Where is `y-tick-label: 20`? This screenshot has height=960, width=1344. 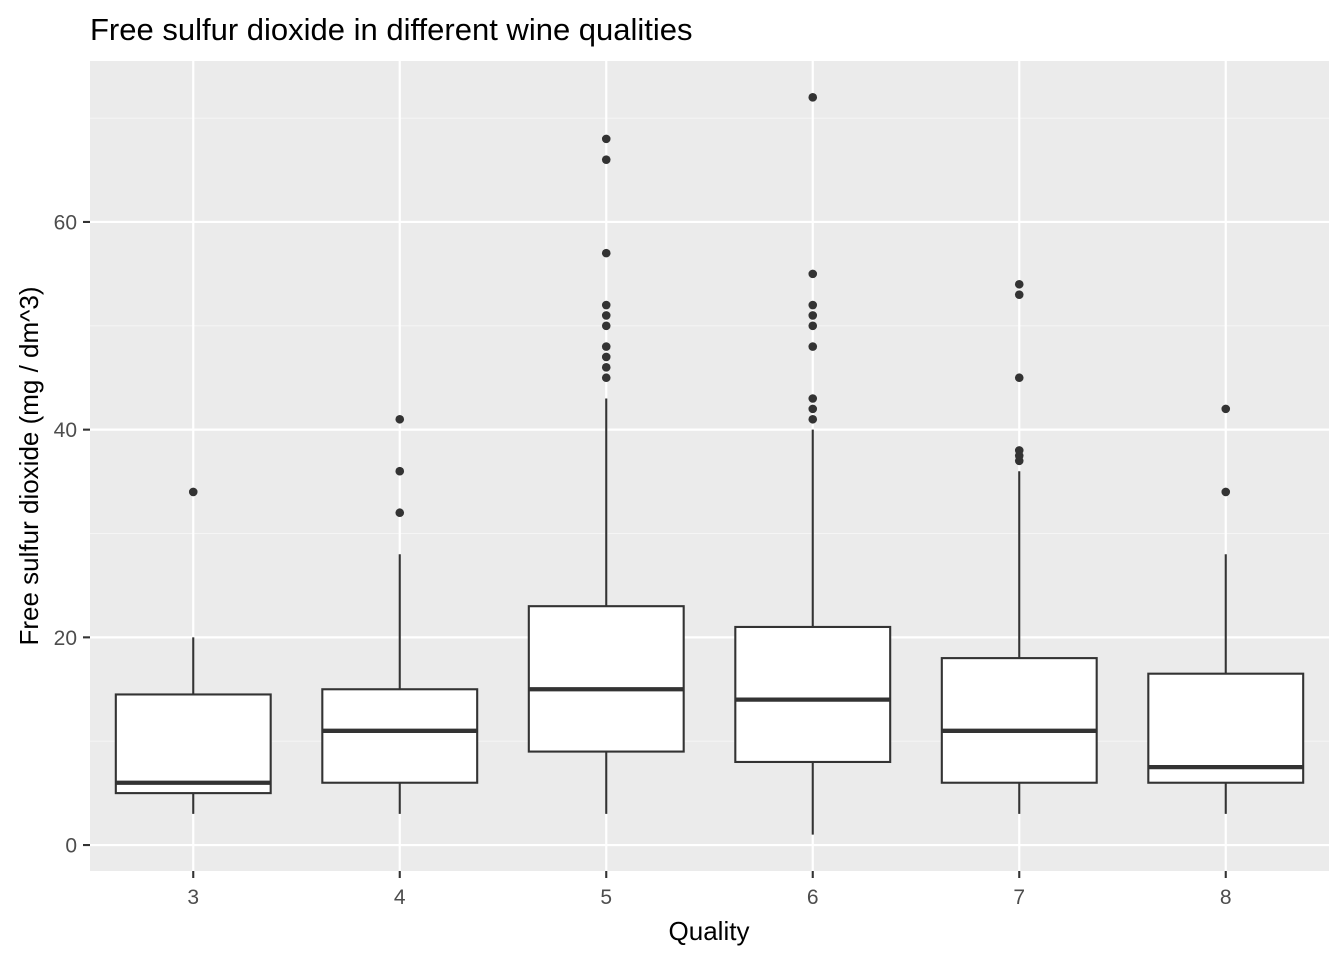
y-tick-label: 20 is located at coordinates (65, 638).